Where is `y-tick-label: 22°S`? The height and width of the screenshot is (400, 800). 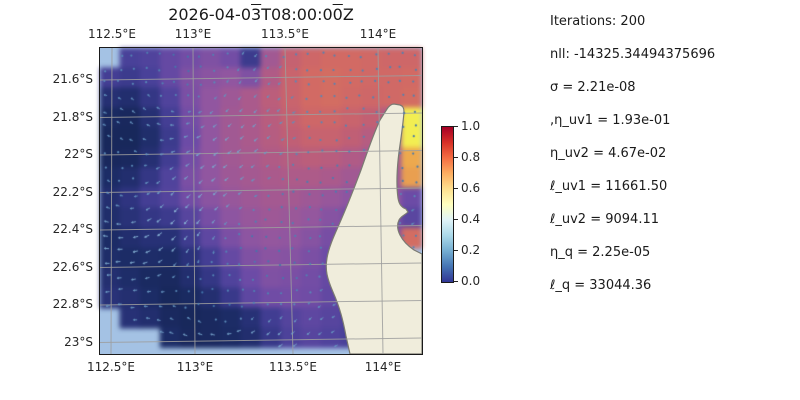
y-tick-label: 22°S is located at coordinates (78, 154).